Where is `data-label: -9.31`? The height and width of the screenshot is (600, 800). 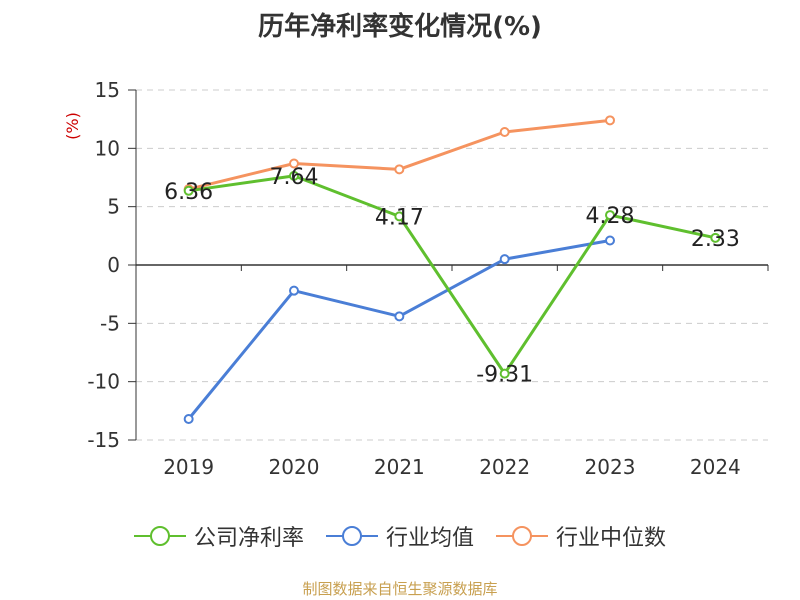 data-label: -9.31 is located at coordinates (504, 375).